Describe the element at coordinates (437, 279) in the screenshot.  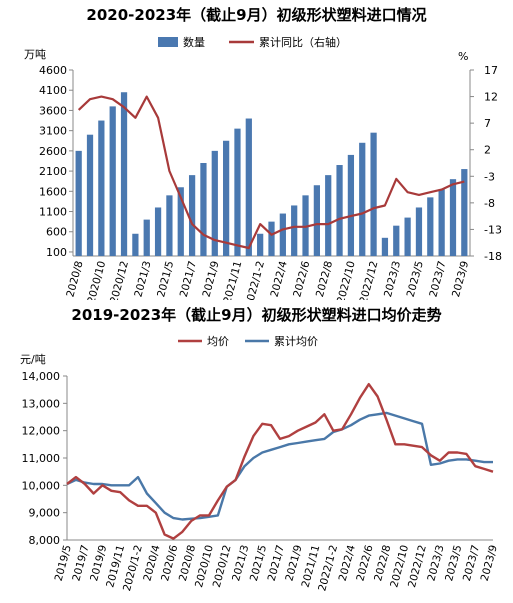
I see `x-tick-label: 2023/7` at that location.